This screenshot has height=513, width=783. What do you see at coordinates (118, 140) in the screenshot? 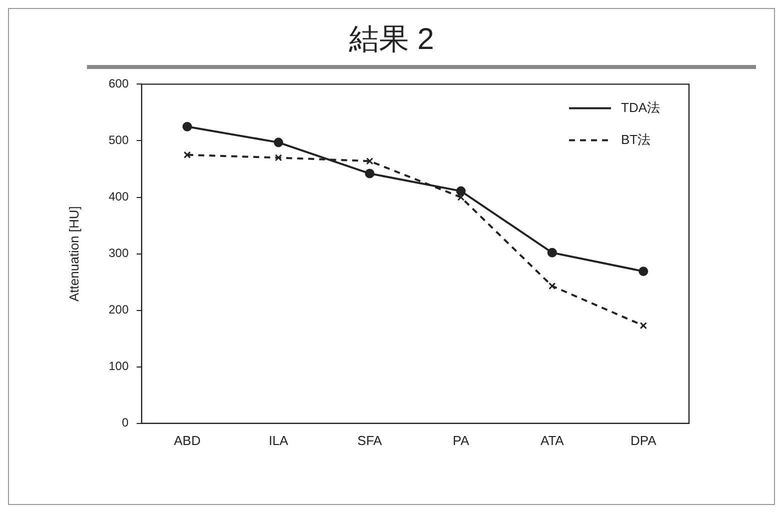
I see `y-tick-label: 500` at bounding box center [118, 140].